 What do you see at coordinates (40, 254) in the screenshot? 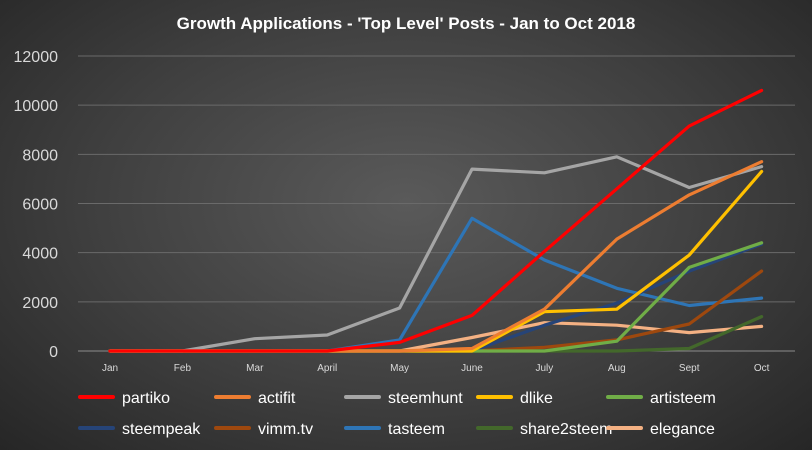
I see `y-tick-label: 4000` at bounding box center [40, 254].